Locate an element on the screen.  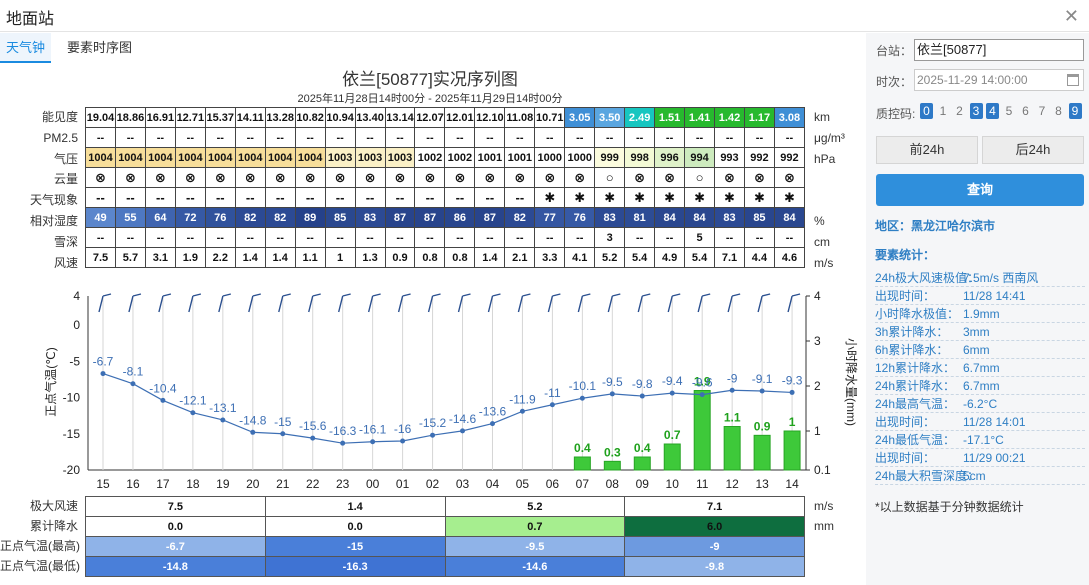
summary-row-unit: mm is located at coordinates (824, 526).